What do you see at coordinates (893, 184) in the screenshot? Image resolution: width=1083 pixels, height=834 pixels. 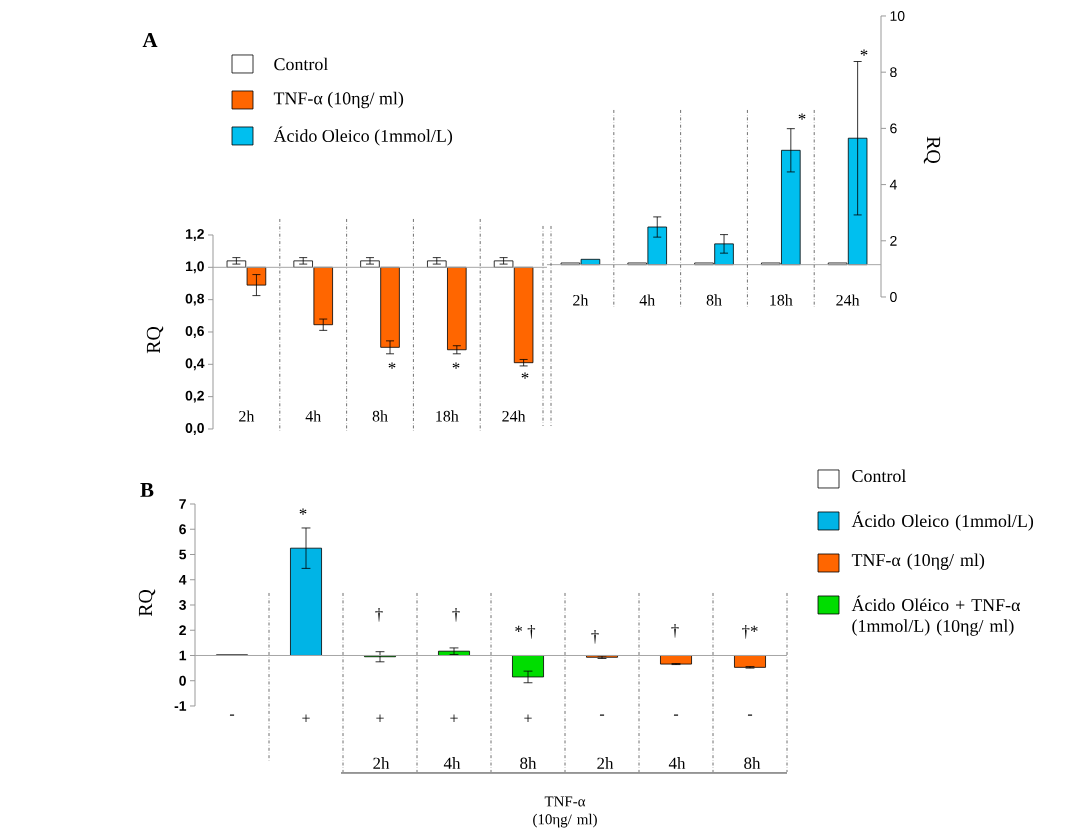 I see `y2-tick-label: 4` at bounding box center [893, 184].